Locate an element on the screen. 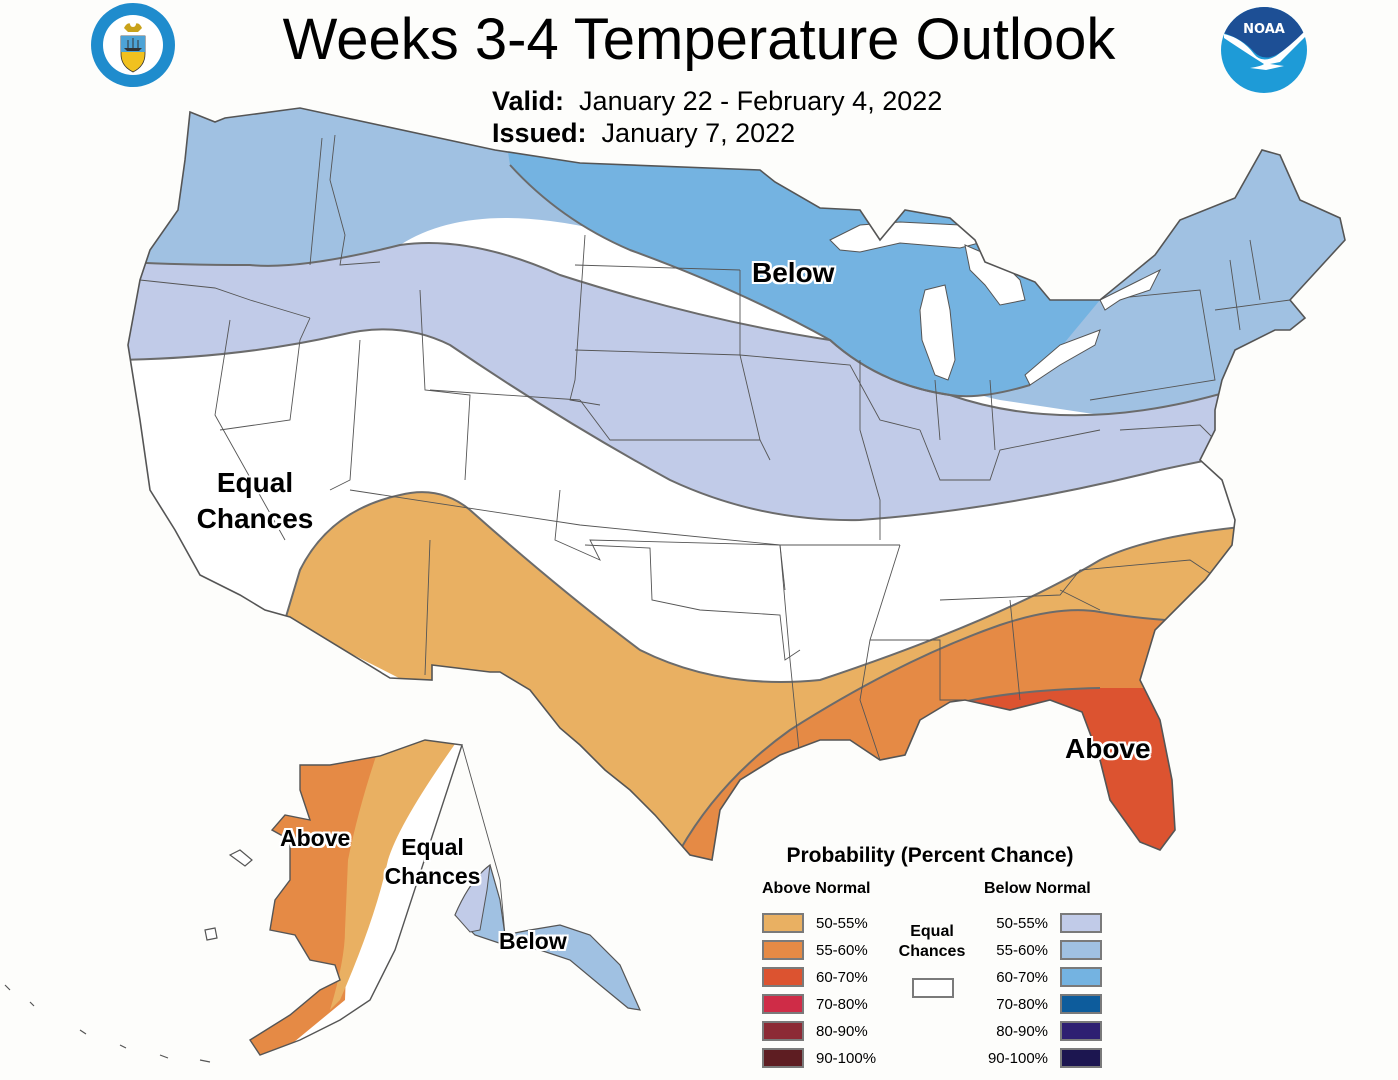 The image size is (1398, 1080). ak-below-50-55-region is located at coordinates (472, 898).